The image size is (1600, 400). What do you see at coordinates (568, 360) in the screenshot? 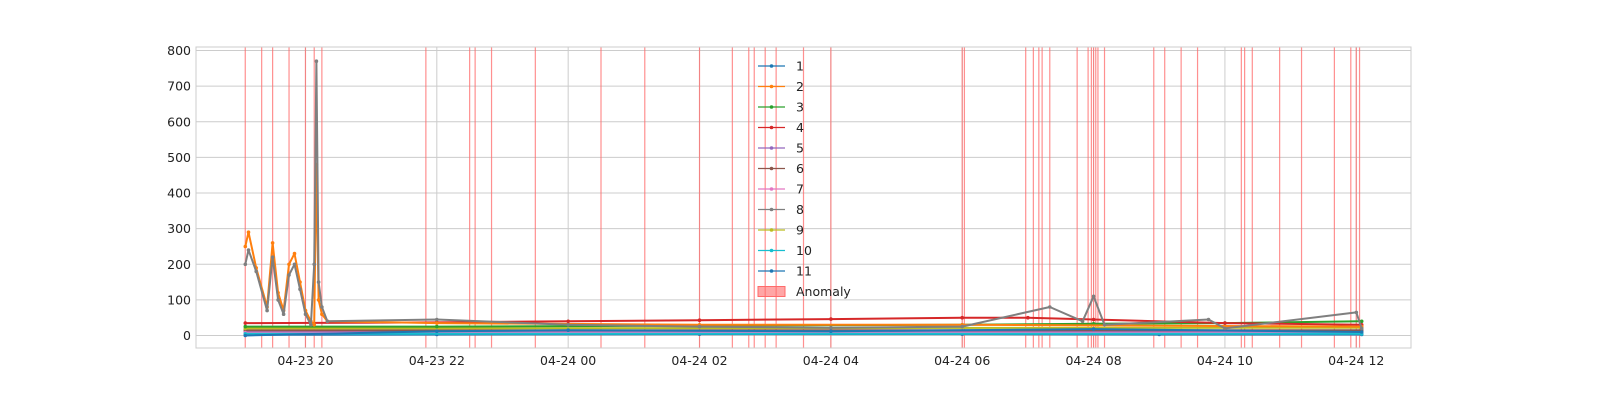
I see `x-tick-label: 04-24 00` at bounding box center [568, 360].